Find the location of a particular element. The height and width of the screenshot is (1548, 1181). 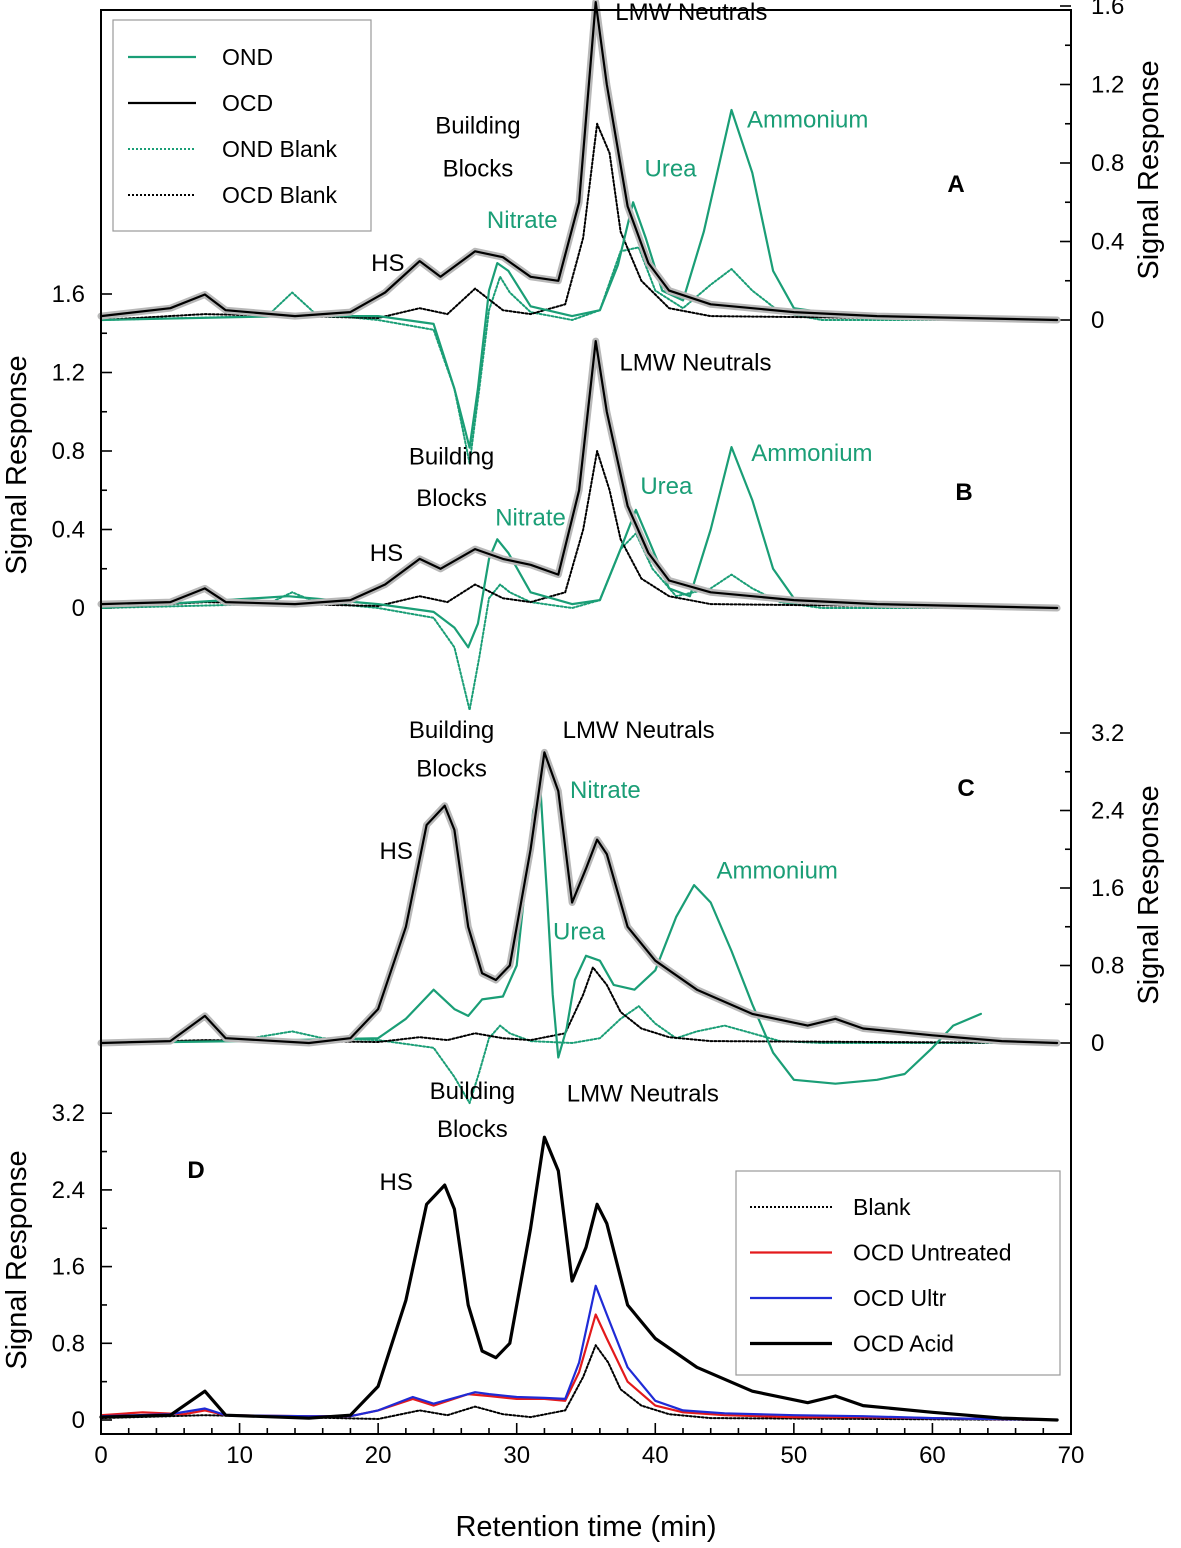

legend-label: OCD Acid is located at coordinates (903, 1344).